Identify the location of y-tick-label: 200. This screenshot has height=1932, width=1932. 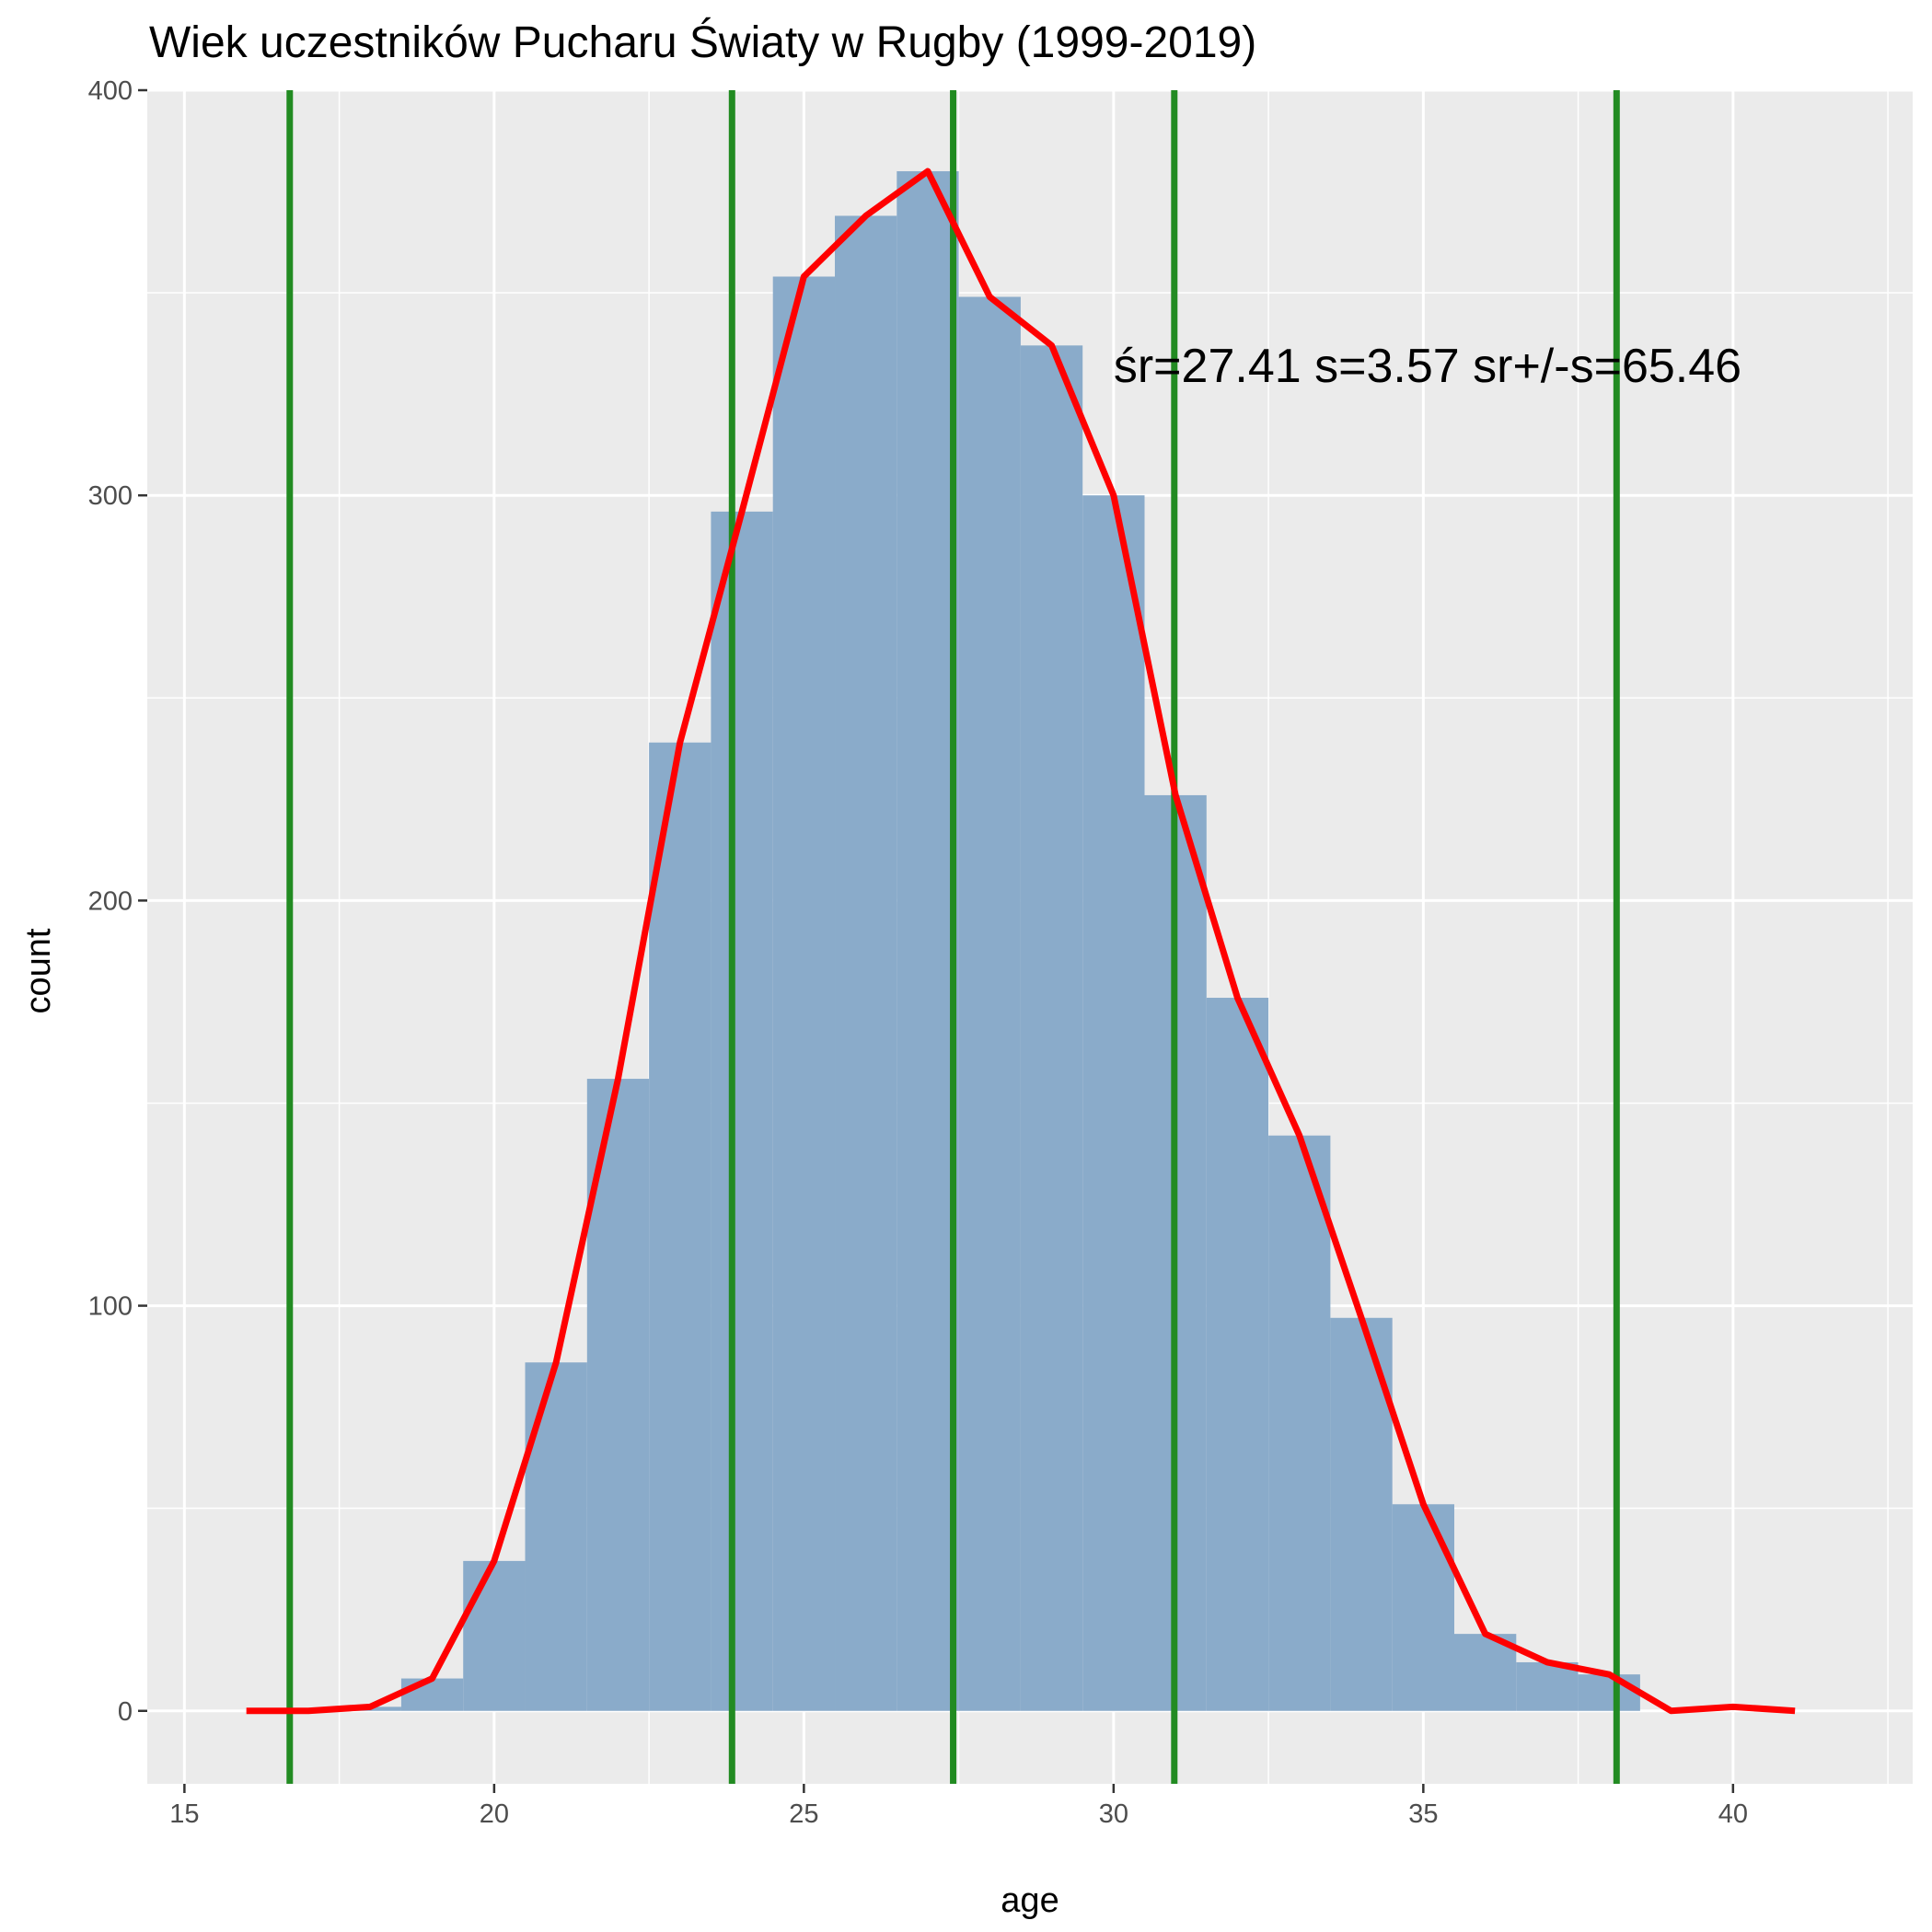
(111, 901).